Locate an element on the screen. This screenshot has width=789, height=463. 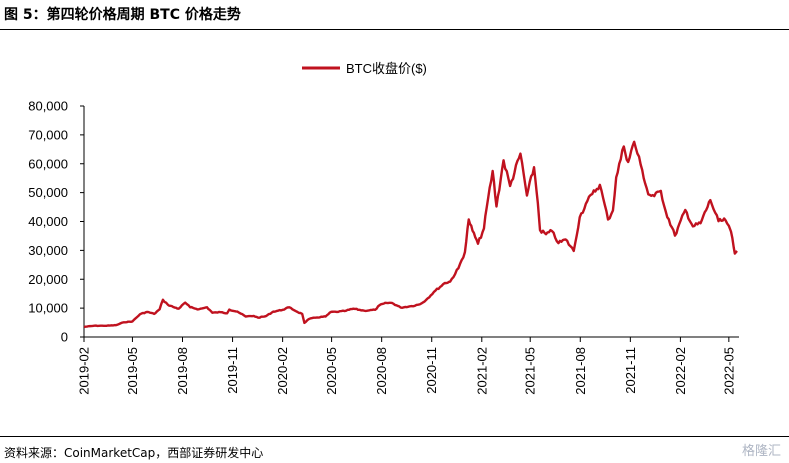
x-tick-label: 2019-11 is located at coordinates (232, 370).